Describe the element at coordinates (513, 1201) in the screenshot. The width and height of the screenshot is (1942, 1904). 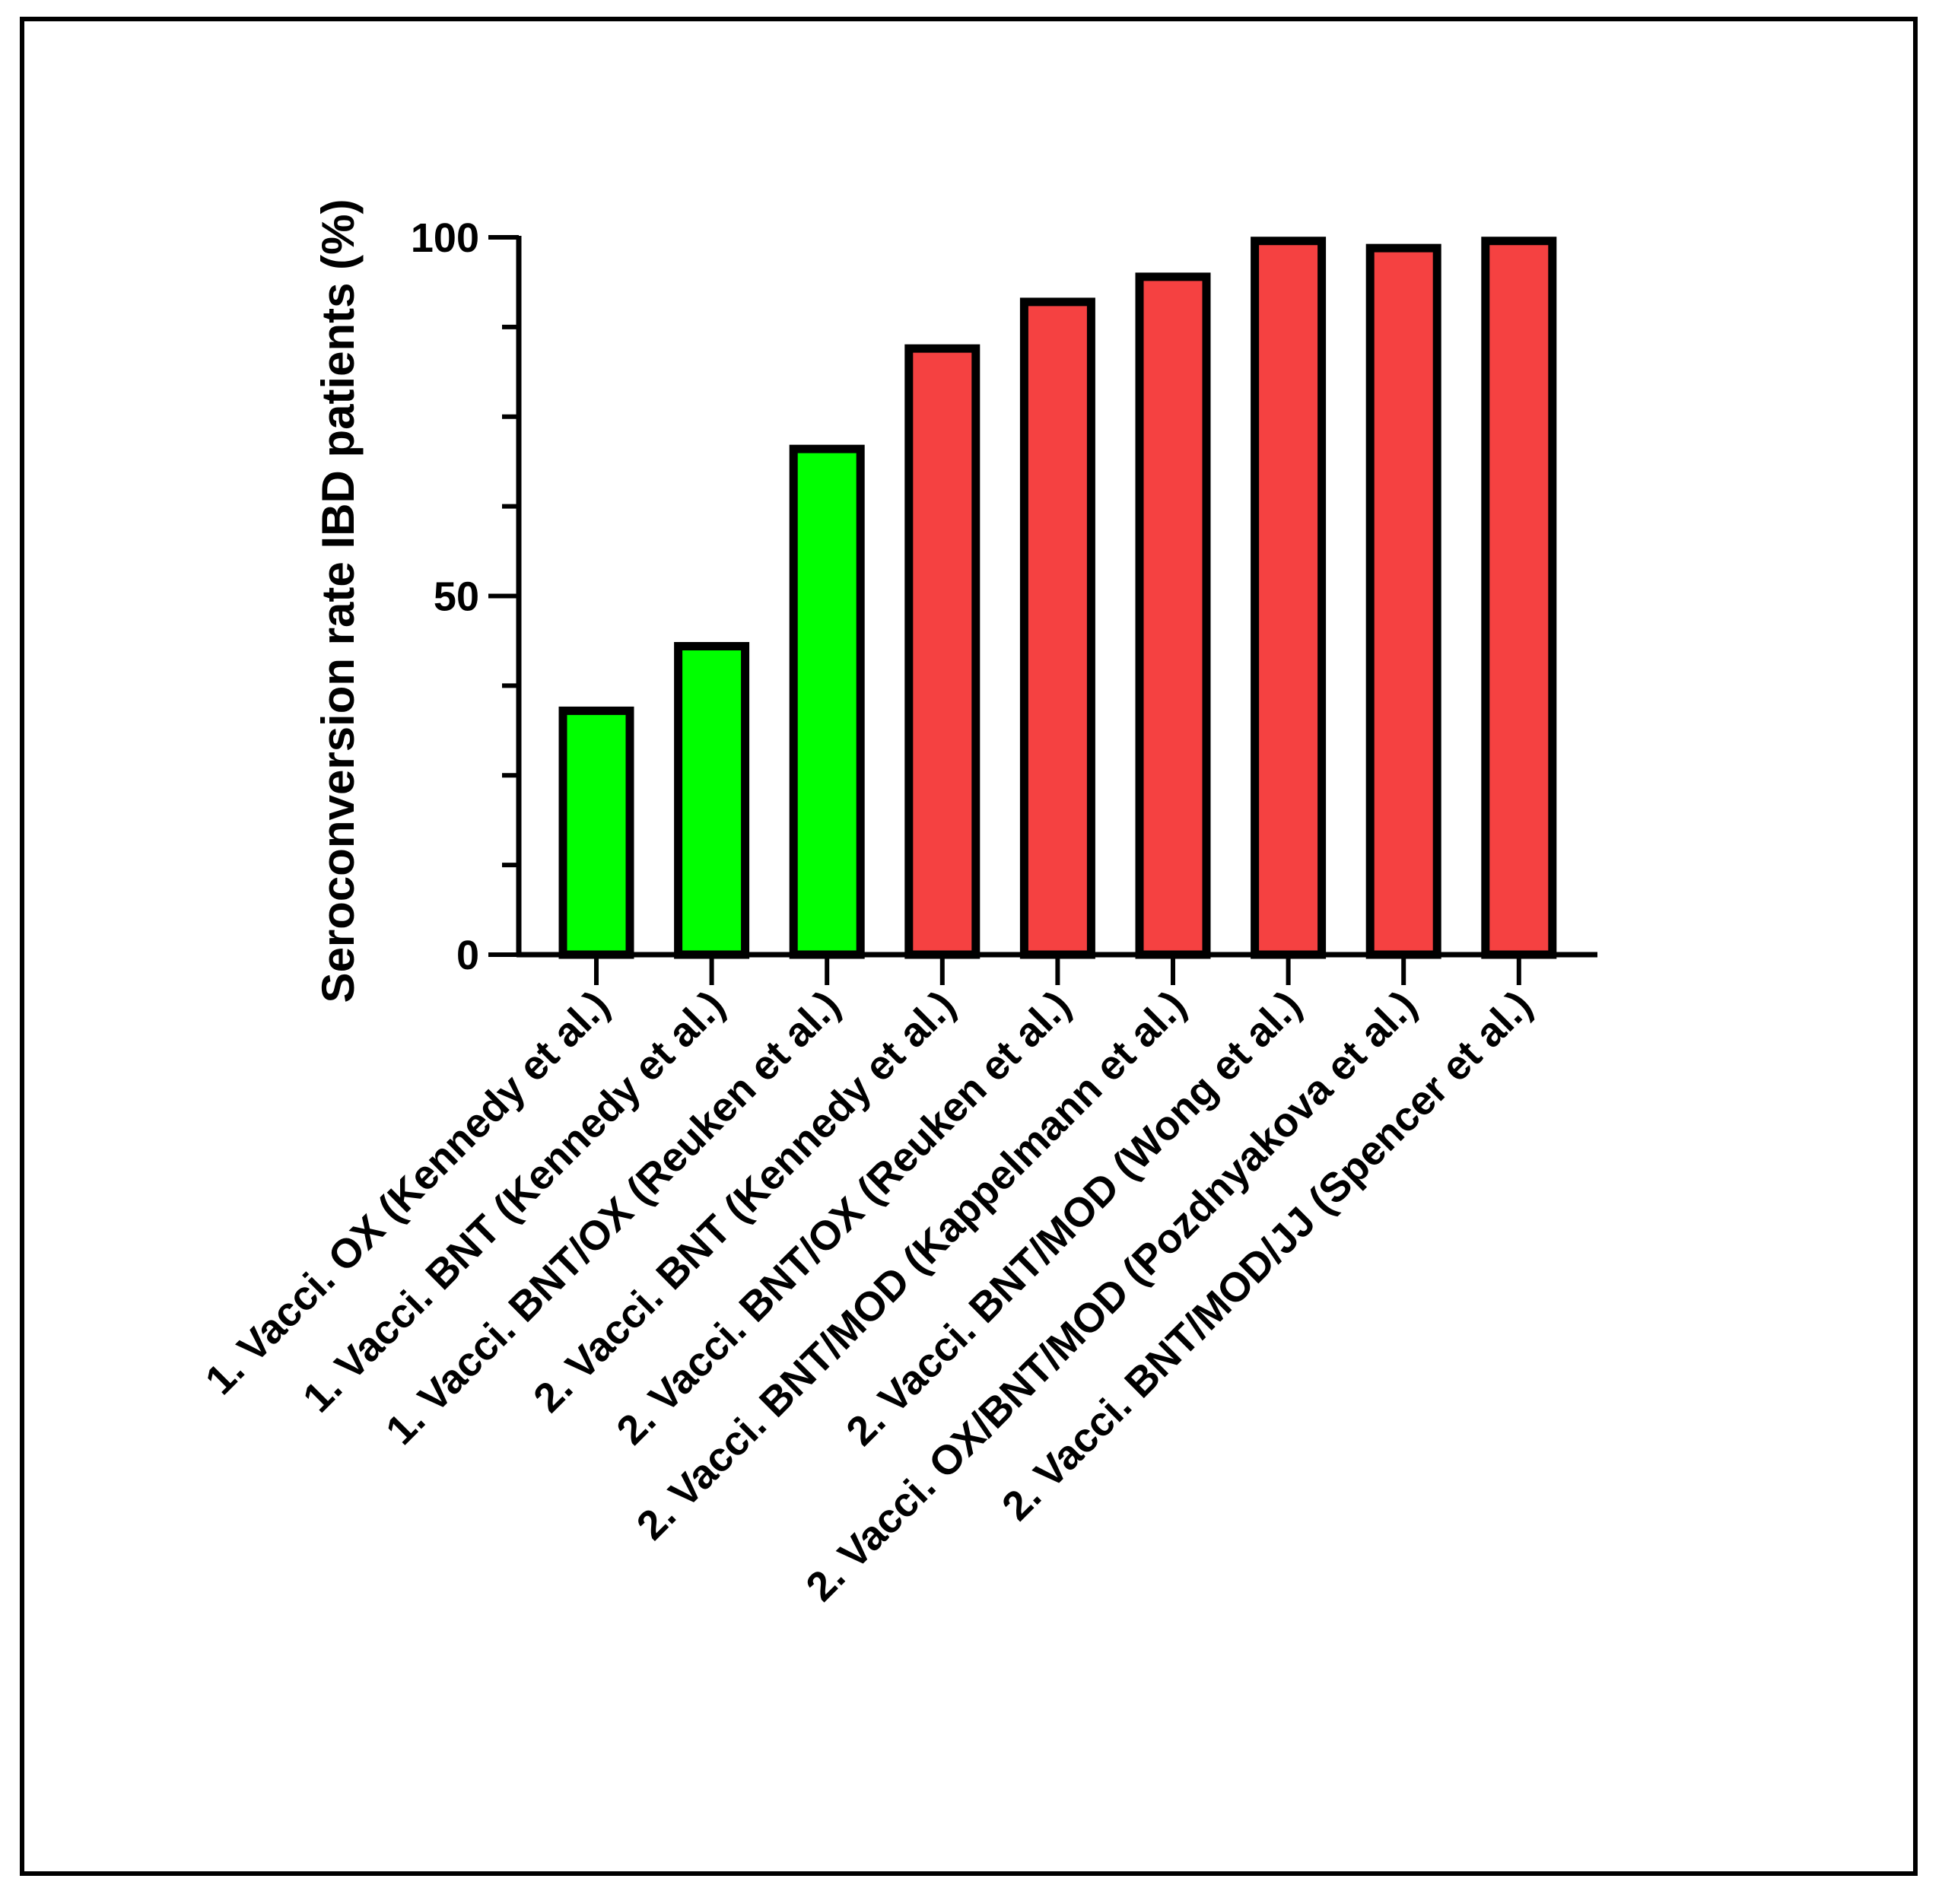
I see `x-tick-label: 1. Vacci. BNT (Kennedy et al.)` at that location.